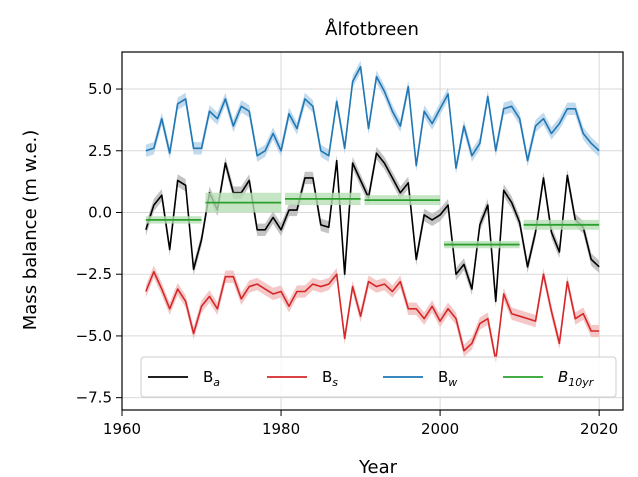  Describe the element at coordinates (330, 378) in the screenshot. I see `legend-label: Bs` at that location.